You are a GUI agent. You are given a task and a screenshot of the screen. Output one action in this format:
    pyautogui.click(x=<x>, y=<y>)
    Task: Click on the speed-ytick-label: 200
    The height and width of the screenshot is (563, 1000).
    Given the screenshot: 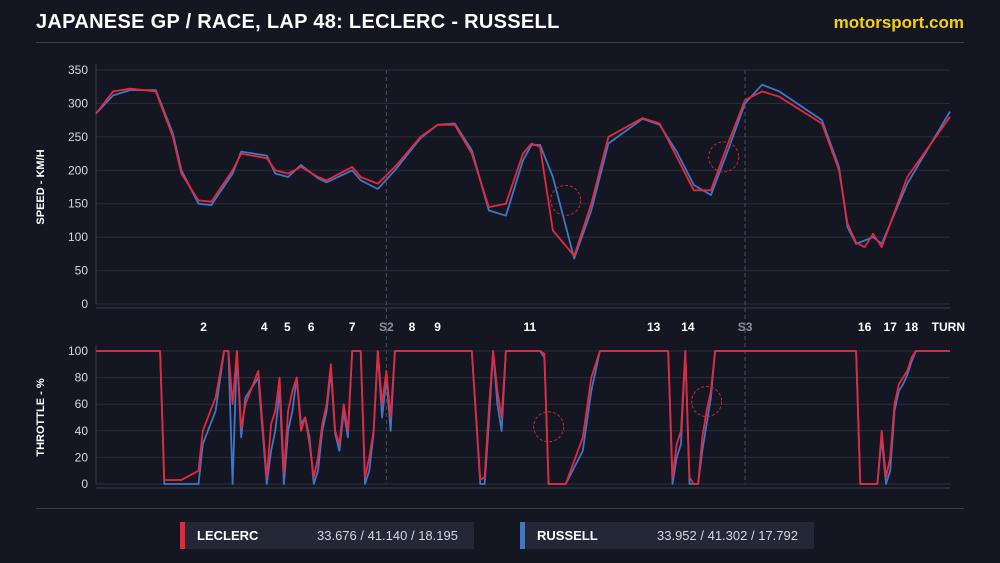 What is the action you would take?
    pyautogui.click(x=78, y=170)
    